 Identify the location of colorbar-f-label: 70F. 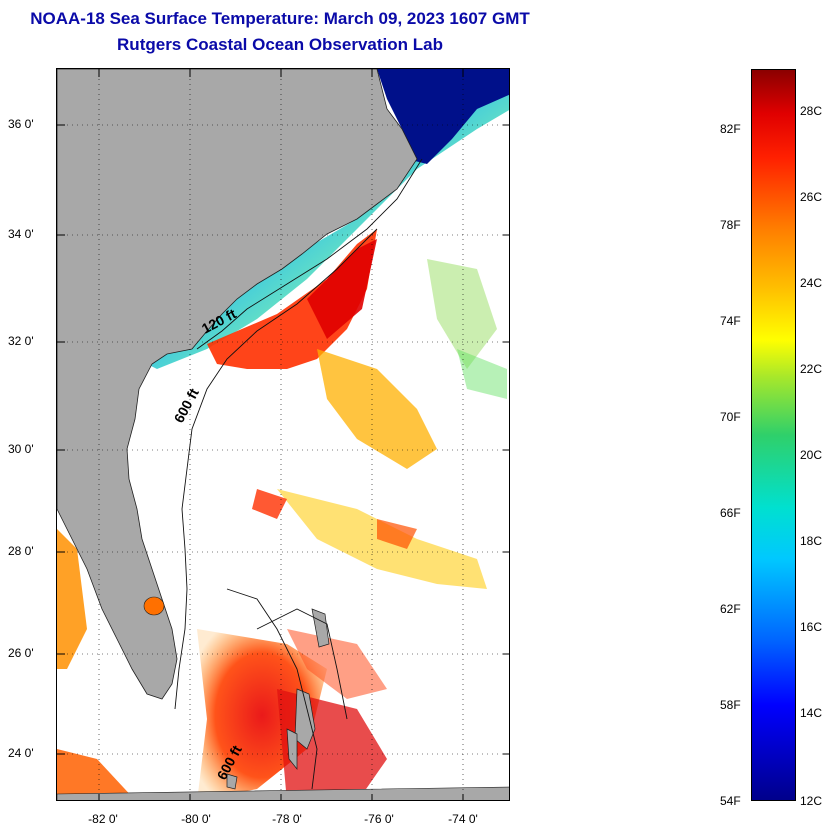
(730, 417).